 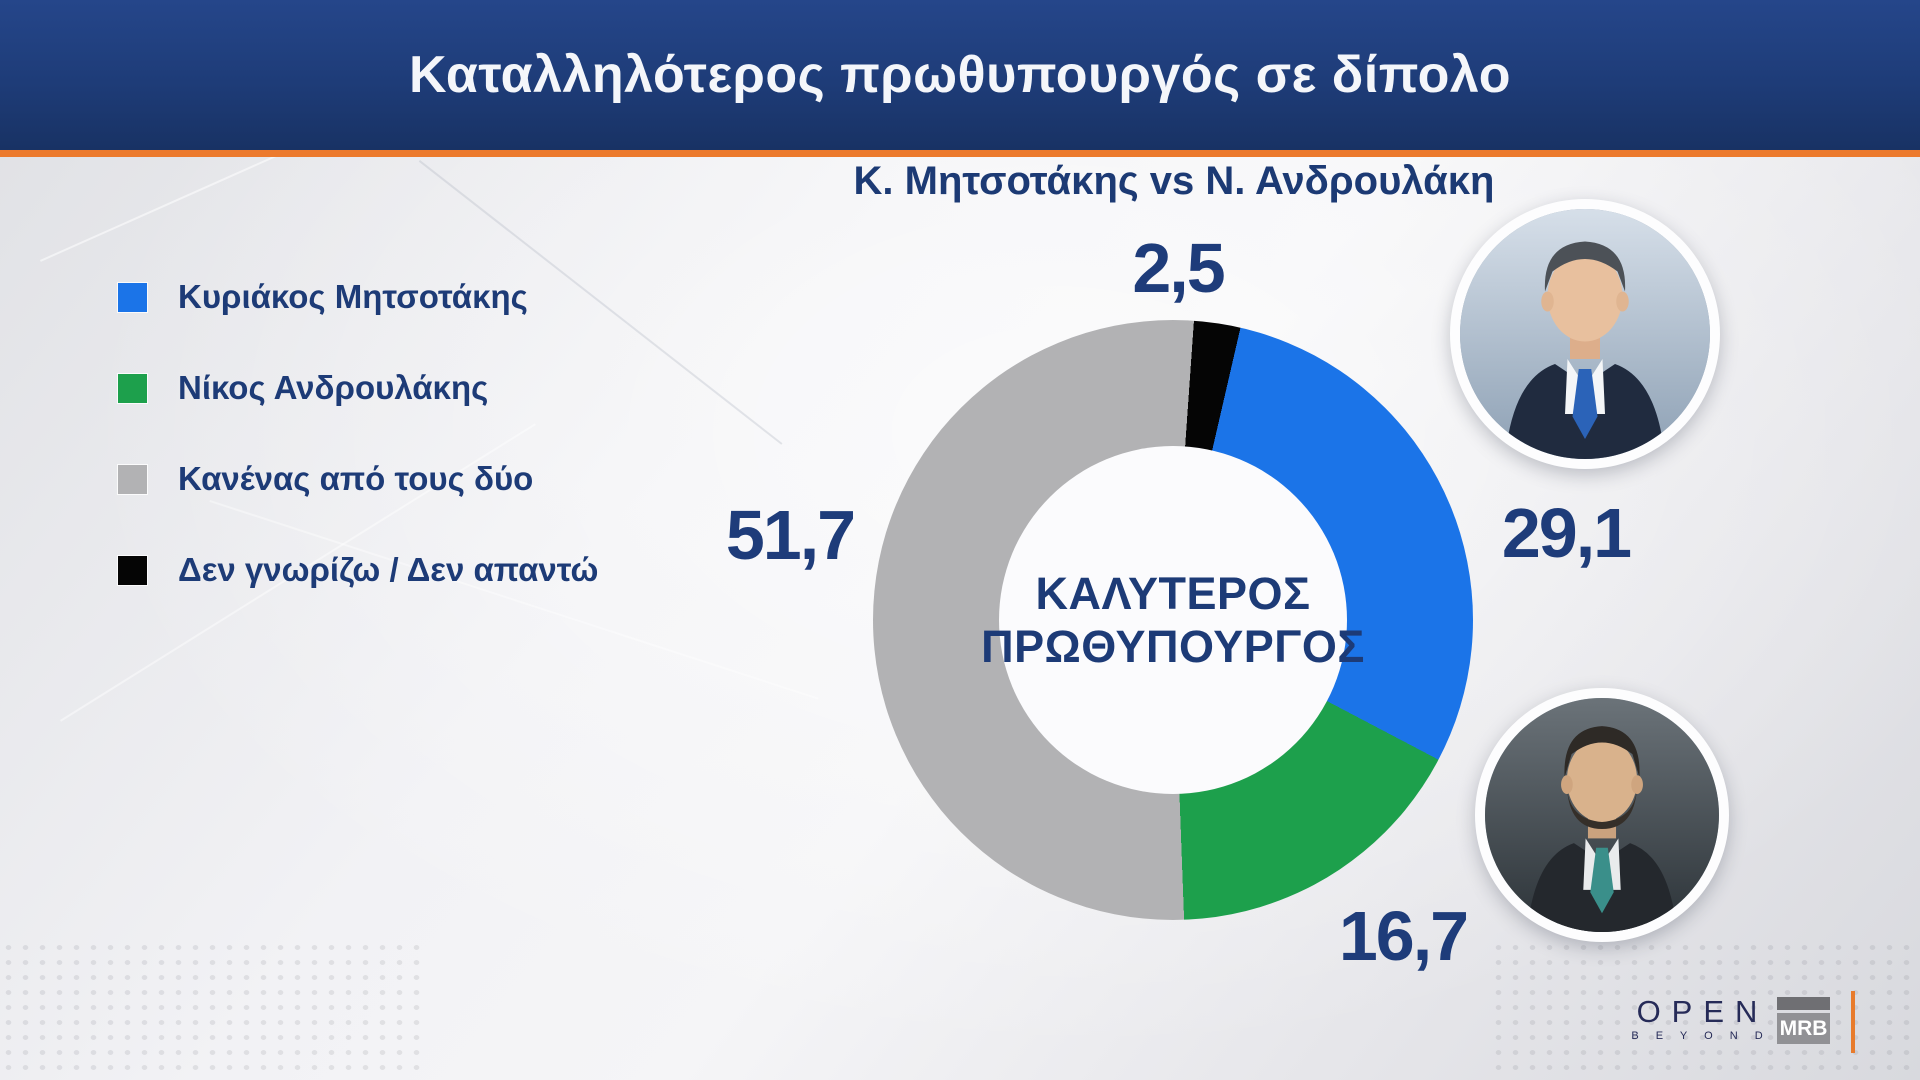 I want to click on legend-swatch-blue, so click(x=132, y=297).